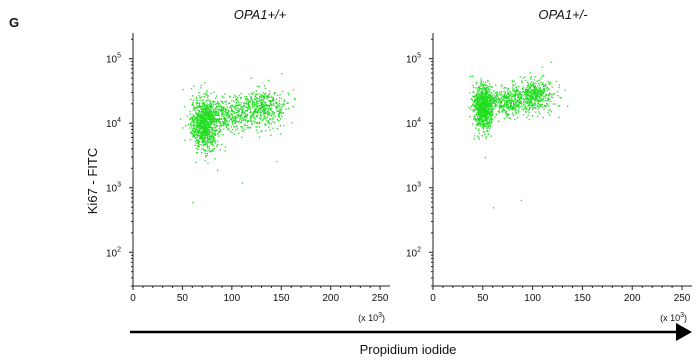 Image resolution: width=699 pixels, height=360 pixels. Describe the element at coordinates (483, 298) in the screenshot. I see `x-tick-label: 50` at that location.